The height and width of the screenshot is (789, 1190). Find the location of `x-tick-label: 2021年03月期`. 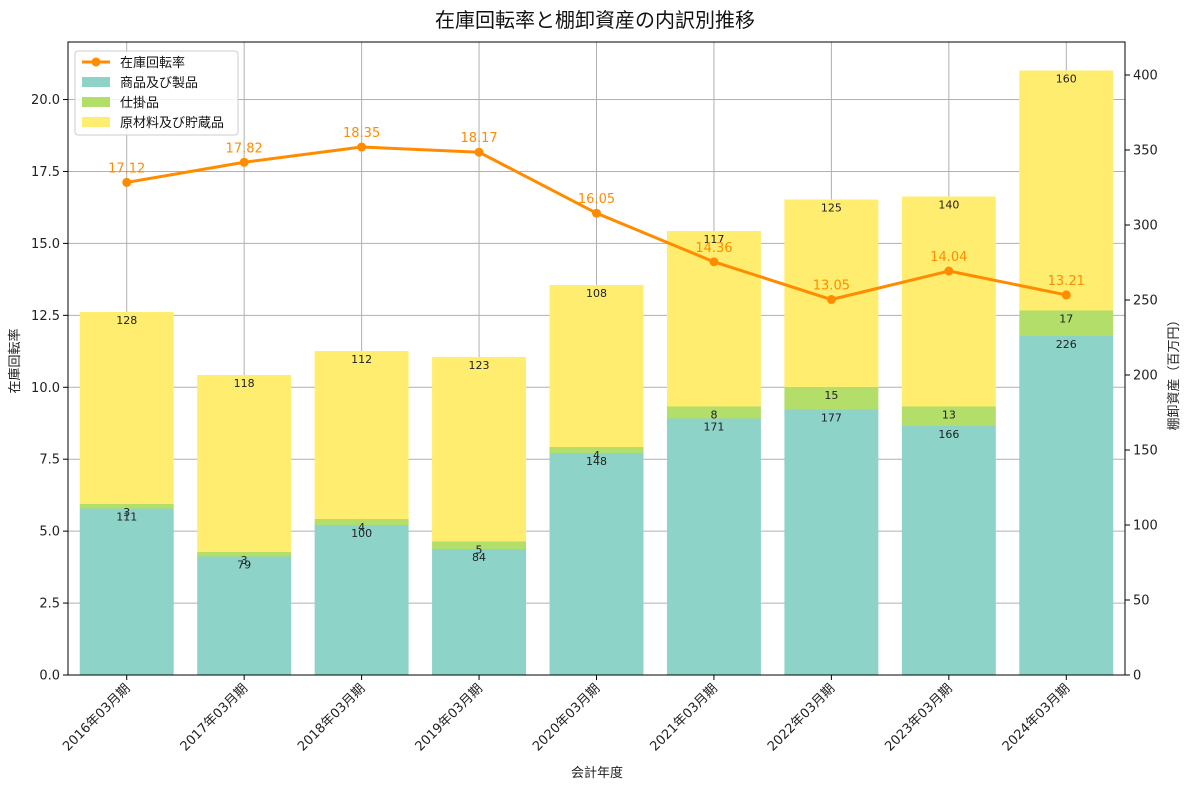

x-tick-label: 2021年03月期 is located at coordinates (683, 717).